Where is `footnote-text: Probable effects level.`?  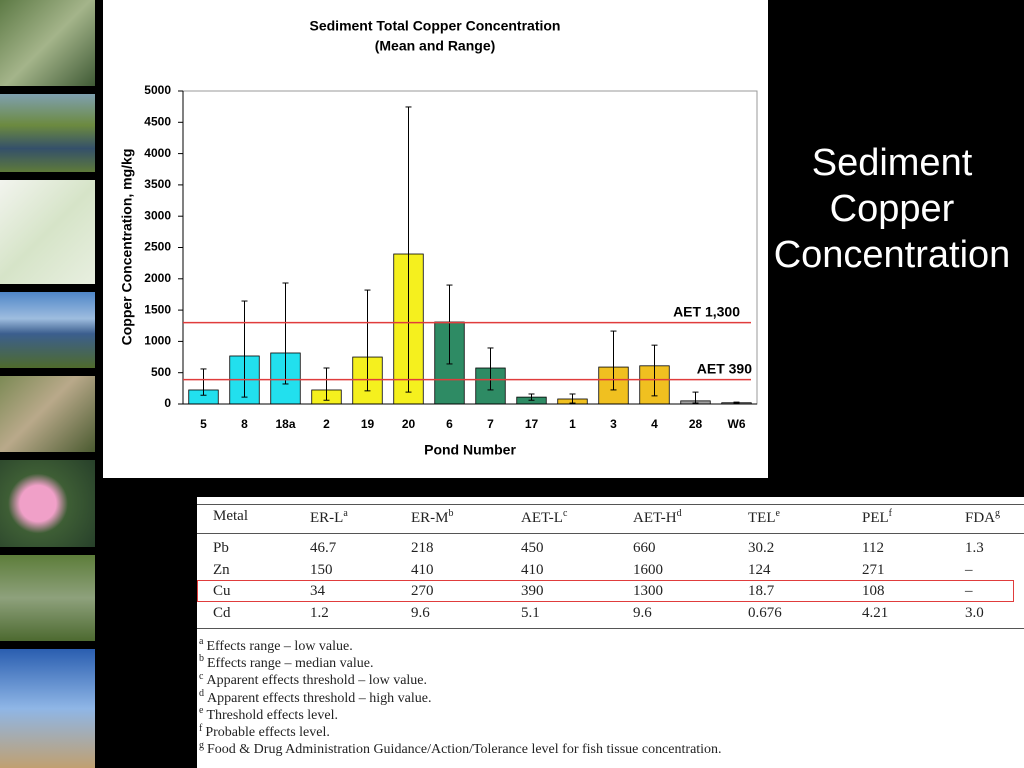
footnote-text: Probable effects level. is located at coordinates (267, 733).